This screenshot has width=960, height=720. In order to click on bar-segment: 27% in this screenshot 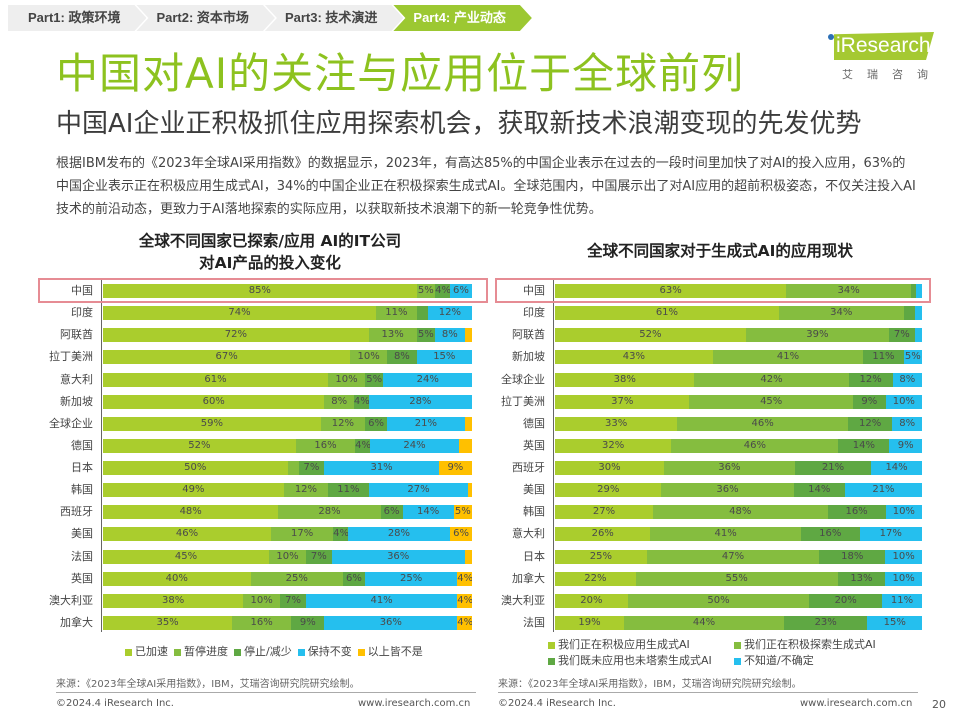, I will do `click(418, 490)`.